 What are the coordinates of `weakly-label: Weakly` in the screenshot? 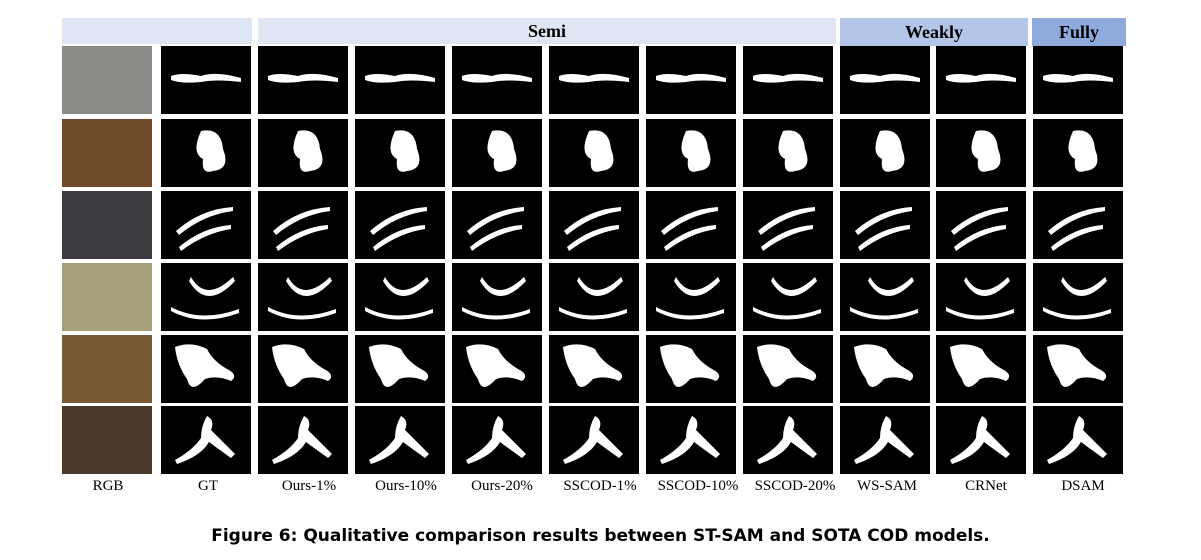 It's located at (933, 31).